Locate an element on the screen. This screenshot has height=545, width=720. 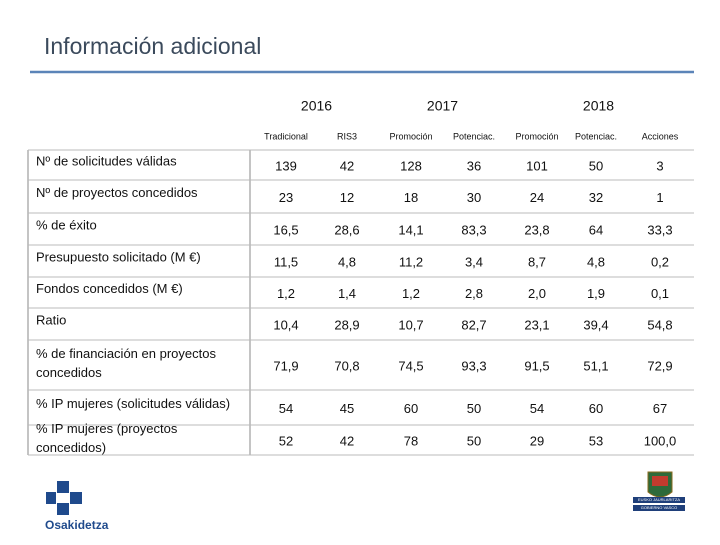
gobierno-vasco-logo: EUSKO JAURLARITZA GOBIERNO VASCO is located at coordinates (659, 491).